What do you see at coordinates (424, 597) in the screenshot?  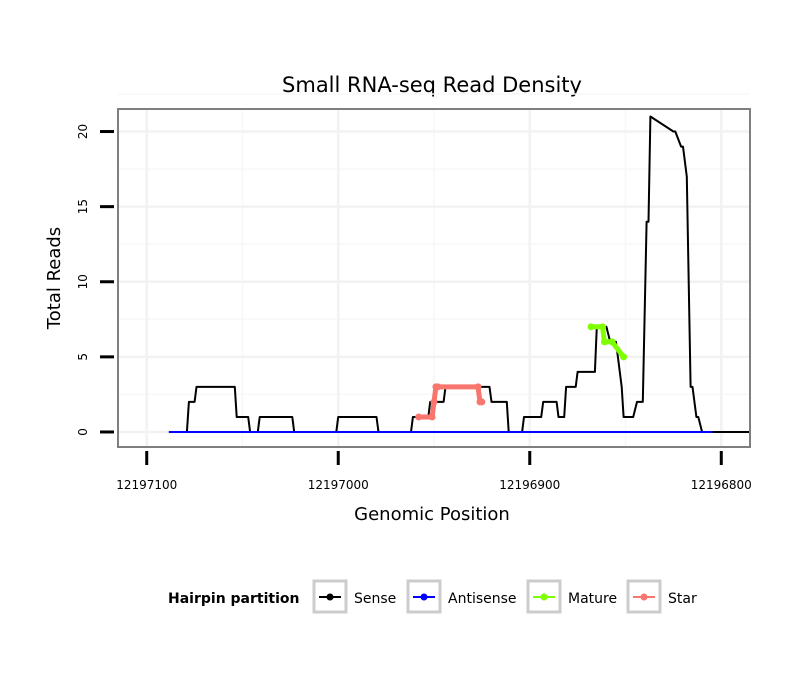 I see `legend-key-point-antisense` at bounding box center [424, 597].